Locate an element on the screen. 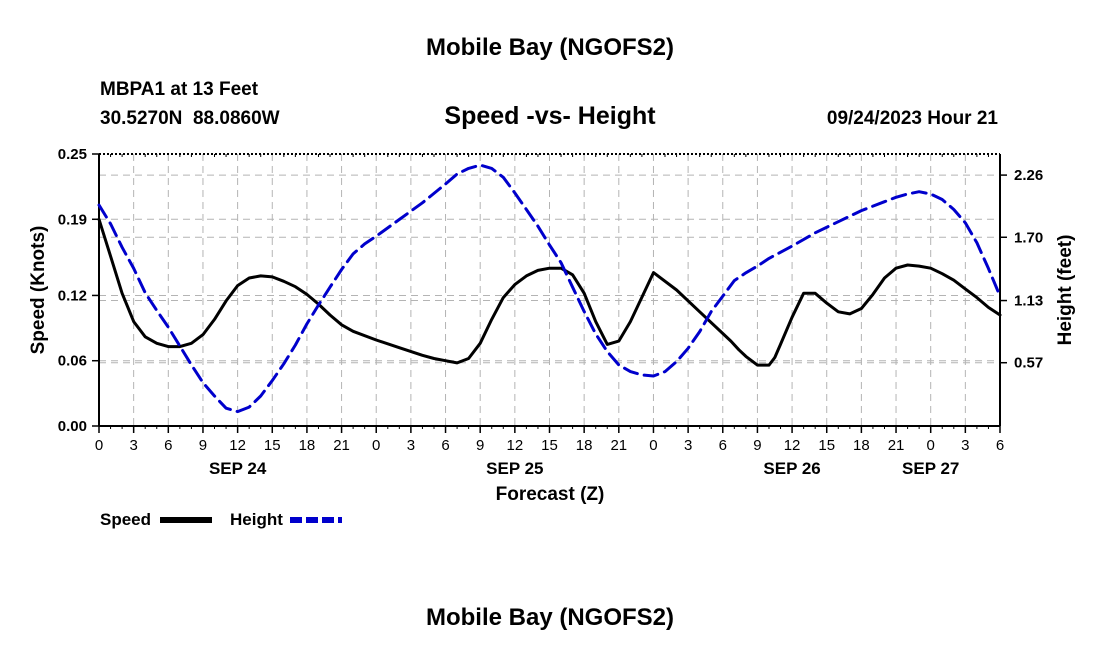  y-left-tick-label: 0.25 is located at coordinates (72, 154).